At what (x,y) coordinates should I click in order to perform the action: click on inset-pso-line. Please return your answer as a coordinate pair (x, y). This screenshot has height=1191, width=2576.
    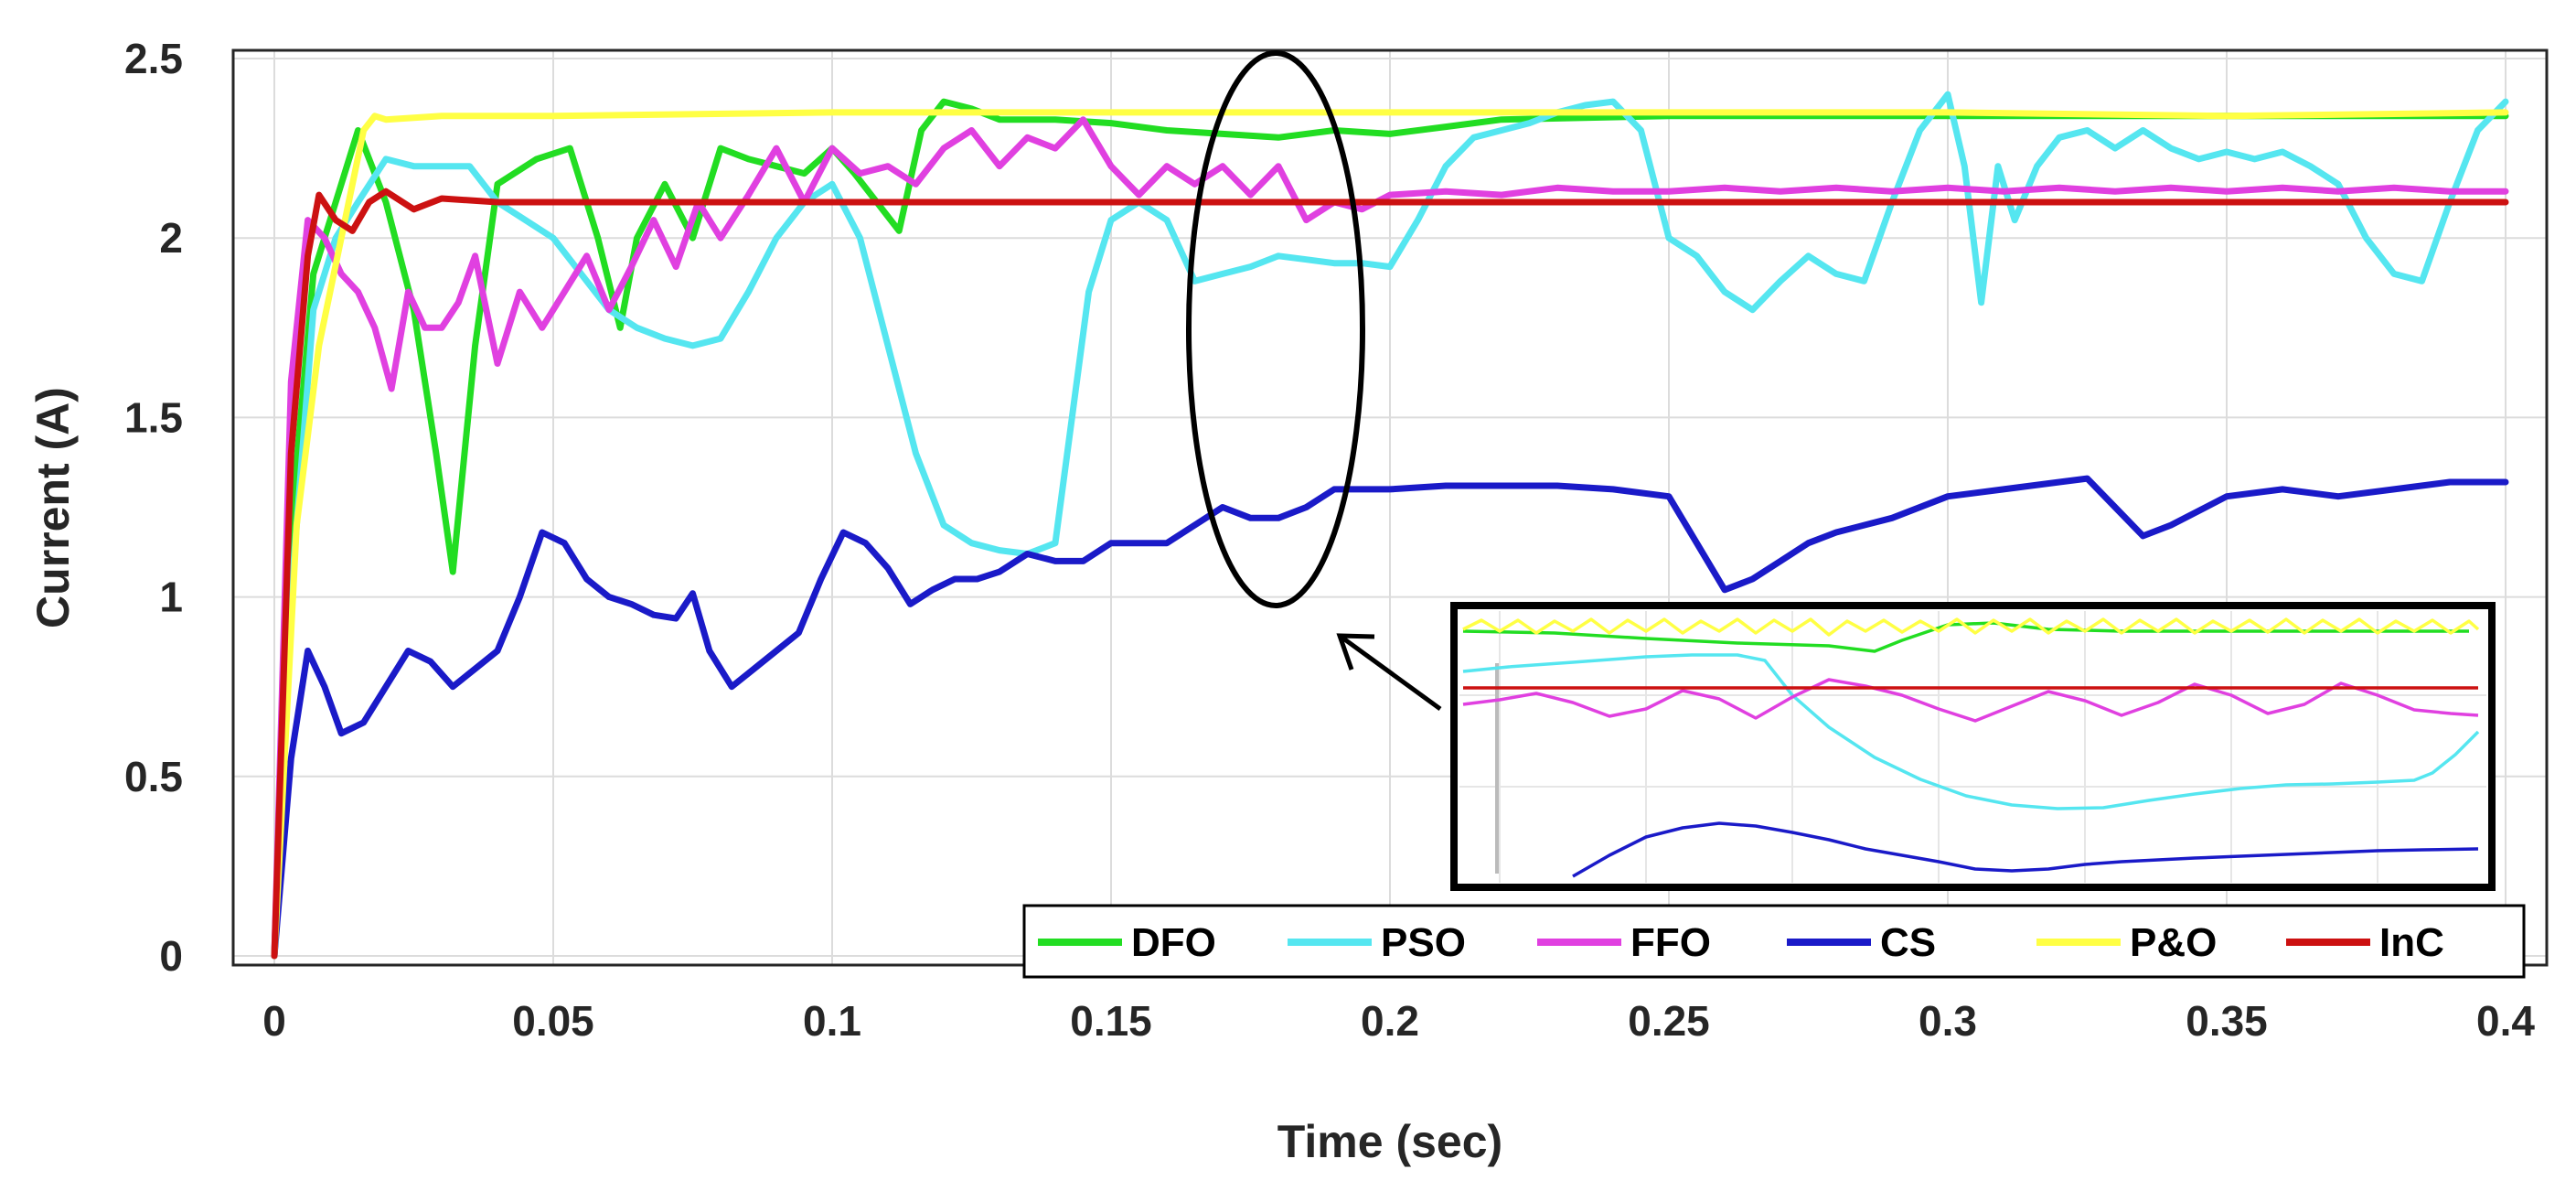
    Looking at the image, I should click on (1971, 731).